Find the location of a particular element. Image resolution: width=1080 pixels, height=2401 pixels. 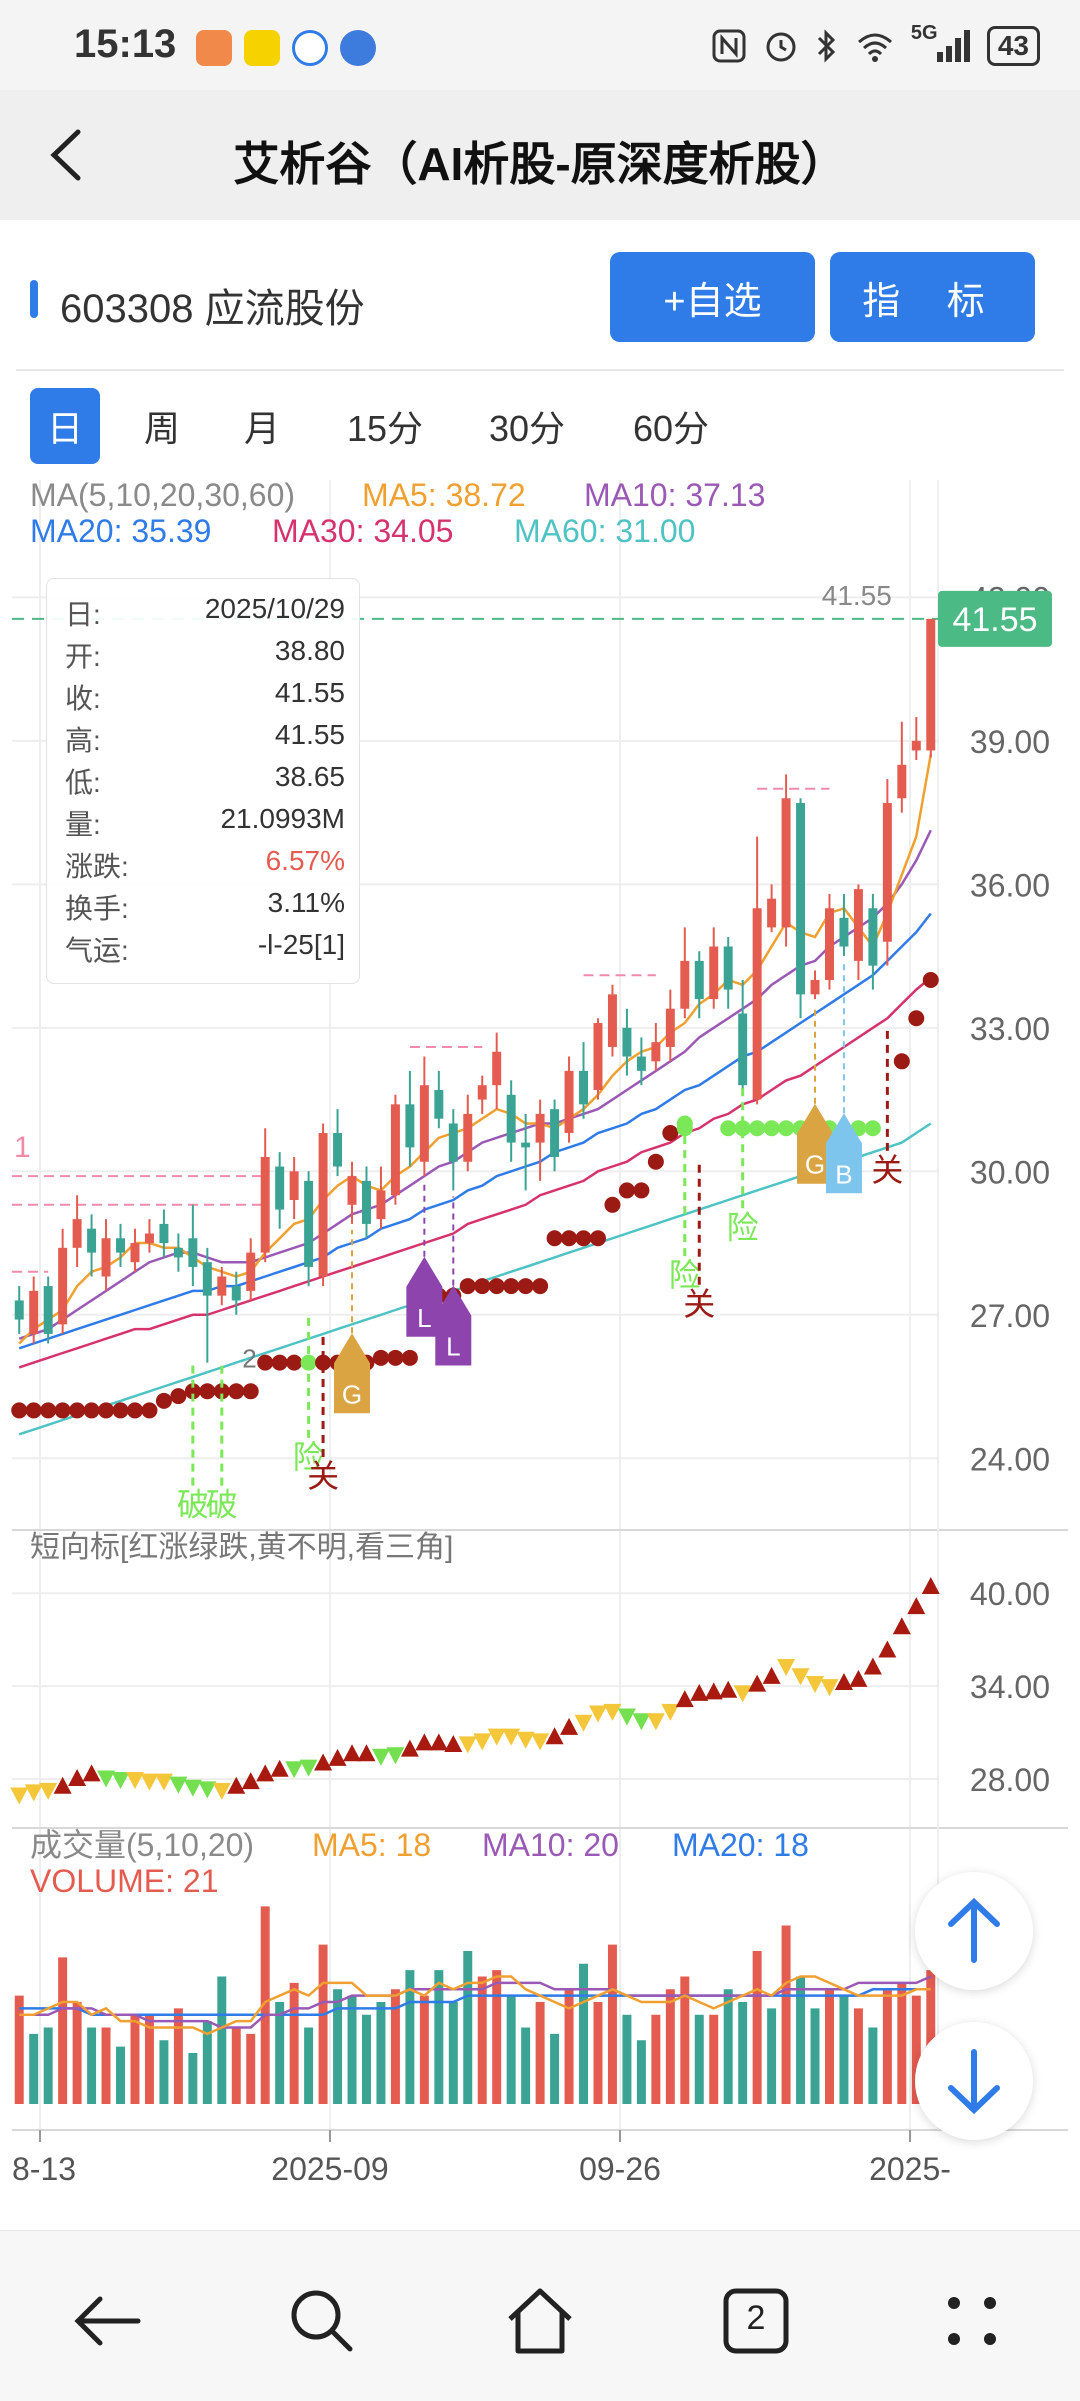

marker-shape is located at coordinates (453, 1325).